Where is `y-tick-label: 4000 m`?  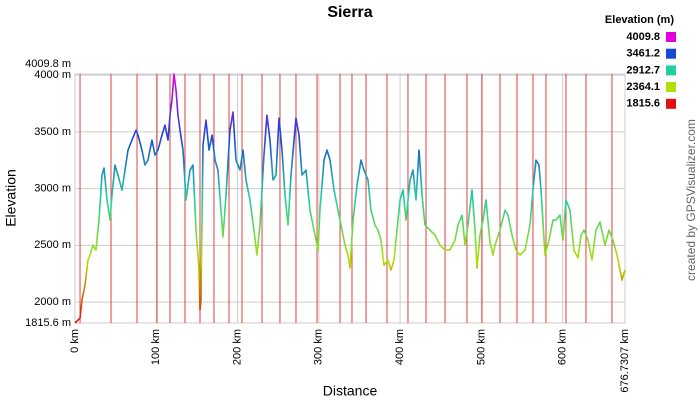
y-tick-label: 4000 m is located at coordinates (52, 75).